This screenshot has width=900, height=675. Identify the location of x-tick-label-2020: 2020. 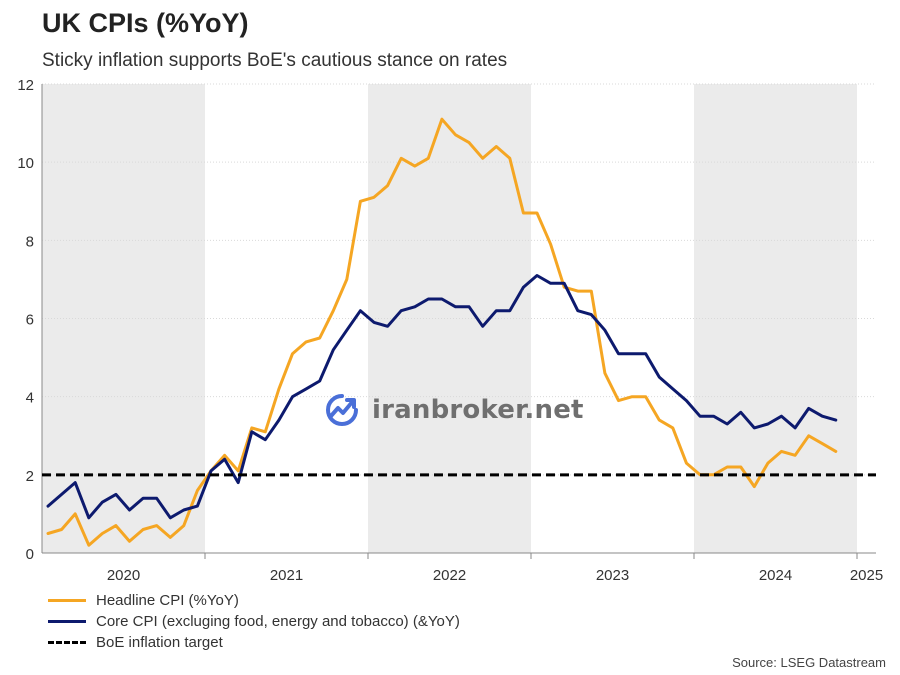
(123, 575).